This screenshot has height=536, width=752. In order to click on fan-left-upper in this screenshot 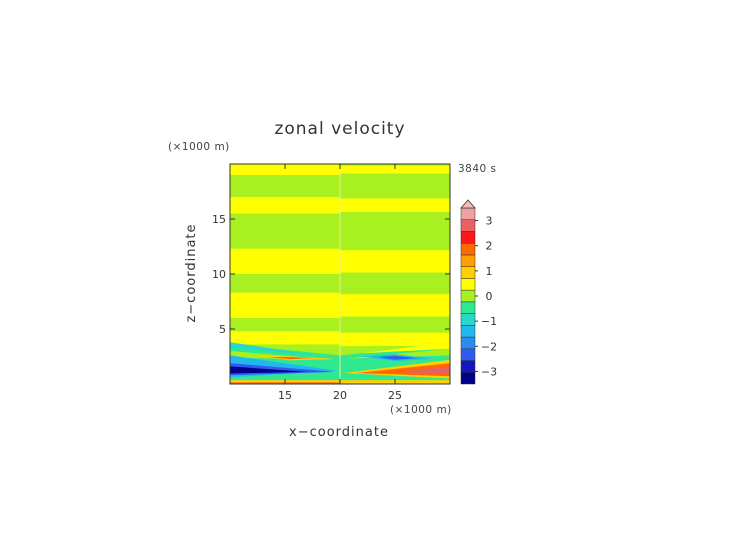, I will do `click(282, 355)`.